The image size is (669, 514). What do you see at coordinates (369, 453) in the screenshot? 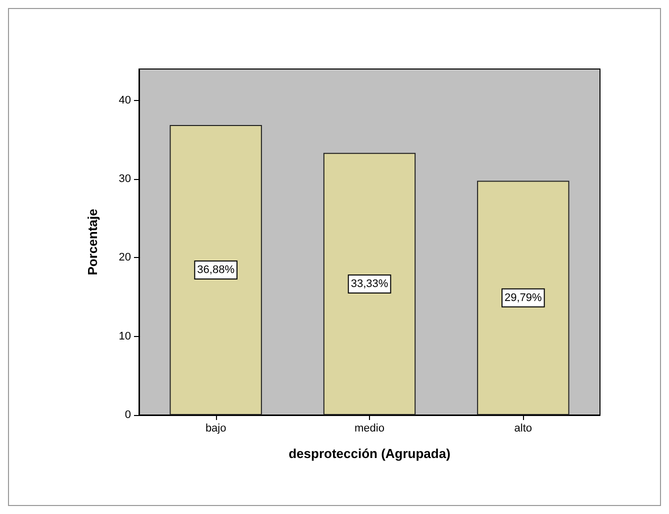
I see `x-axis-title: desprotección (Agrupada)` at bounding box center [369, 453].